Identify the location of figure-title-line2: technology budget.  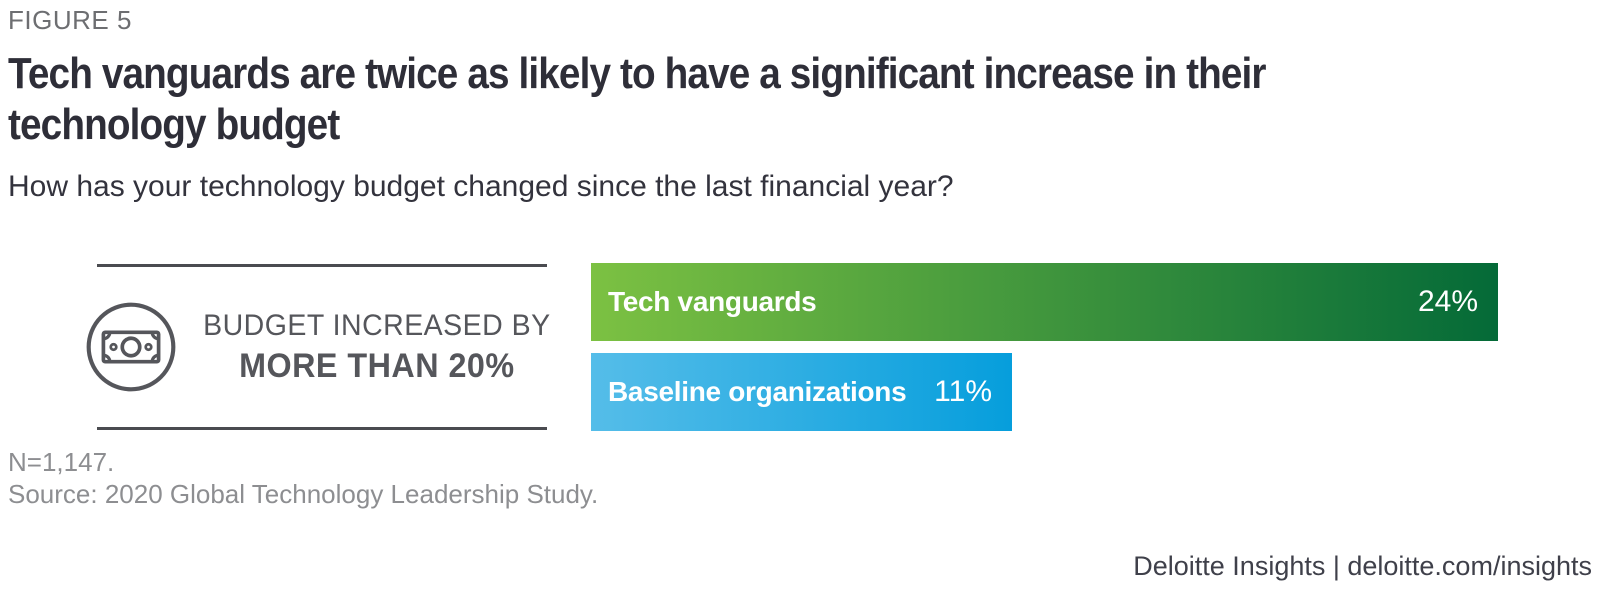
(174, 124).